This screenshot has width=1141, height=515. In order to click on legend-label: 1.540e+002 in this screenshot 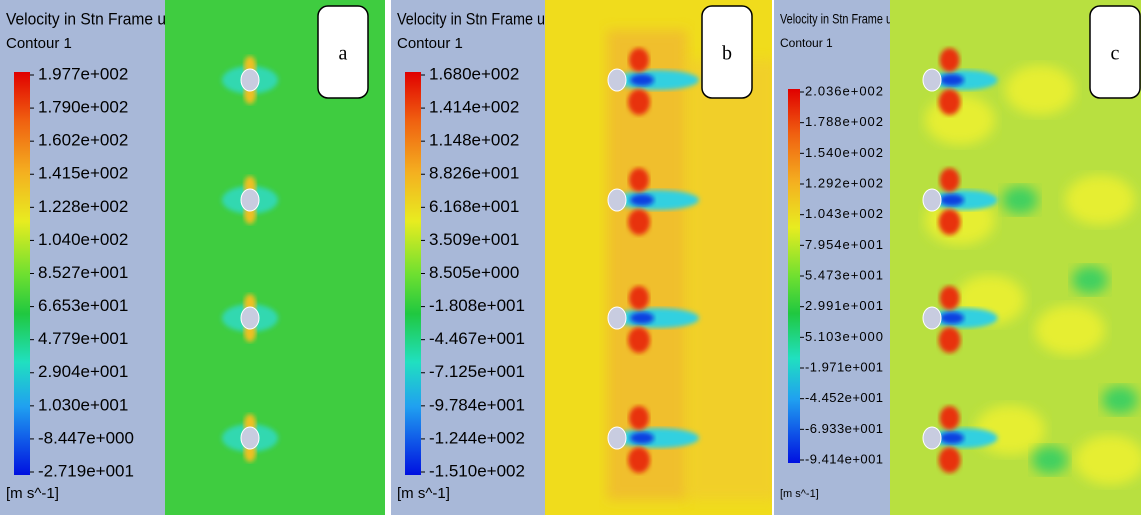, I will do `click(844, 152)`.